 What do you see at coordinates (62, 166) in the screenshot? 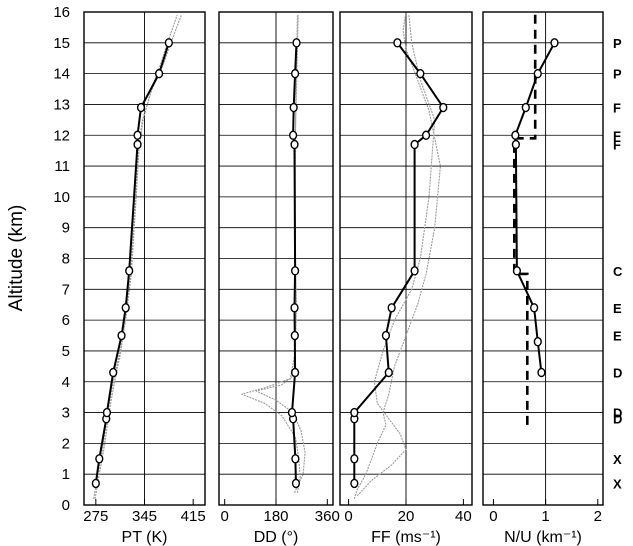
I see `y-tick-label: 11` at bounding box center [62, 166].